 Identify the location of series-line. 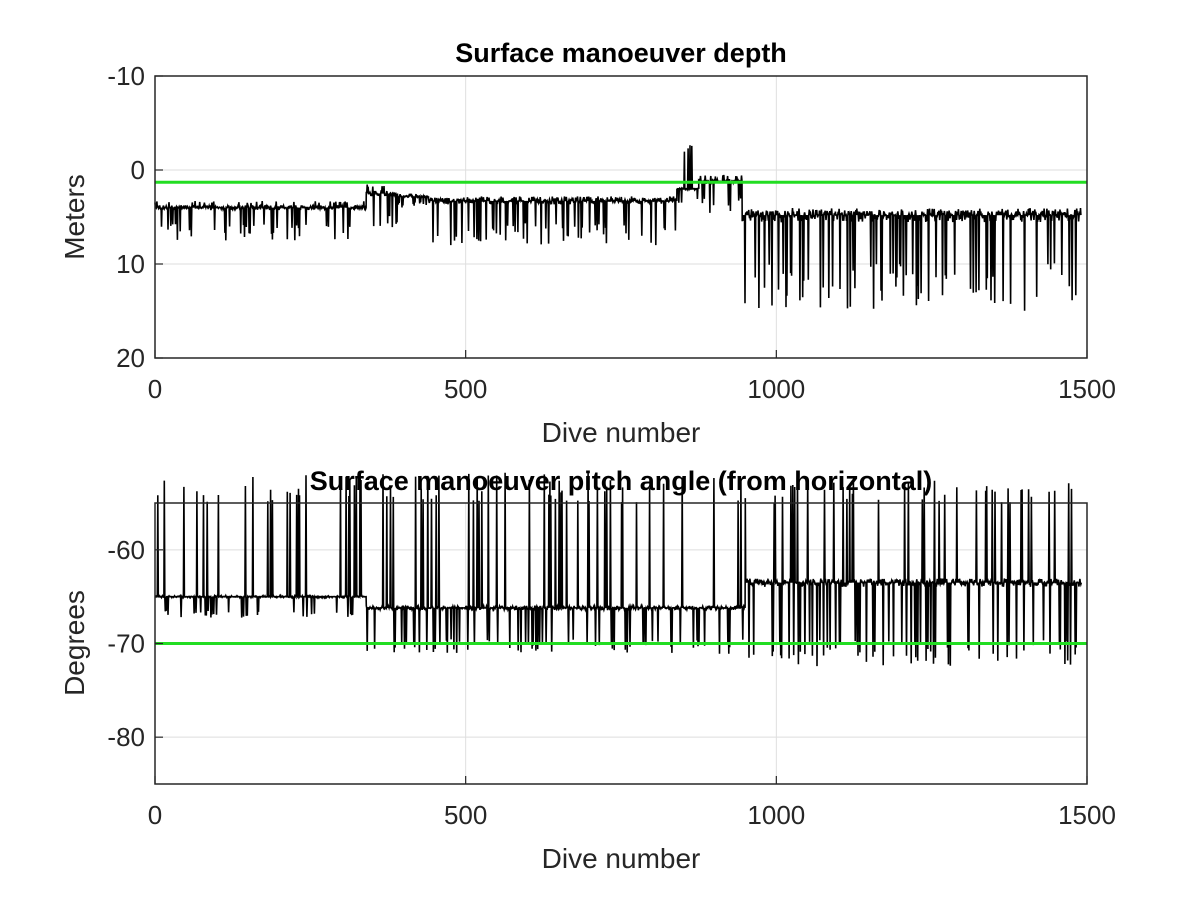
(618, 228).